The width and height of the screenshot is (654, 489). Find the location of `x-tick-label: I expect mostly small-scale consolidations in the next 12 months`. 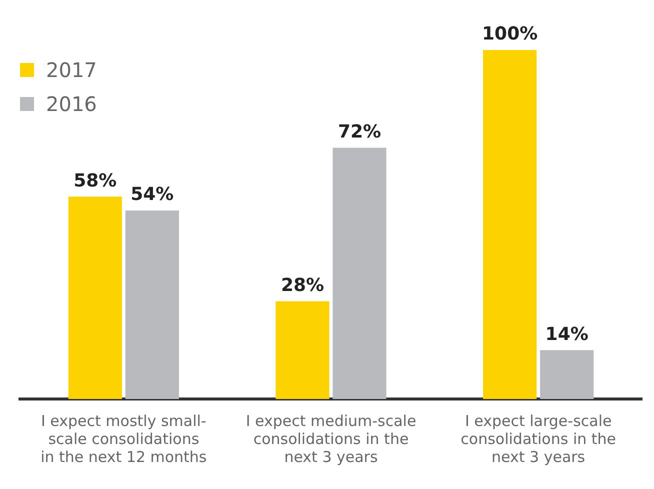

x-tick-label: I expect mostly small-scale consolidations in the next 12 months is located at coordinates (123, 439).